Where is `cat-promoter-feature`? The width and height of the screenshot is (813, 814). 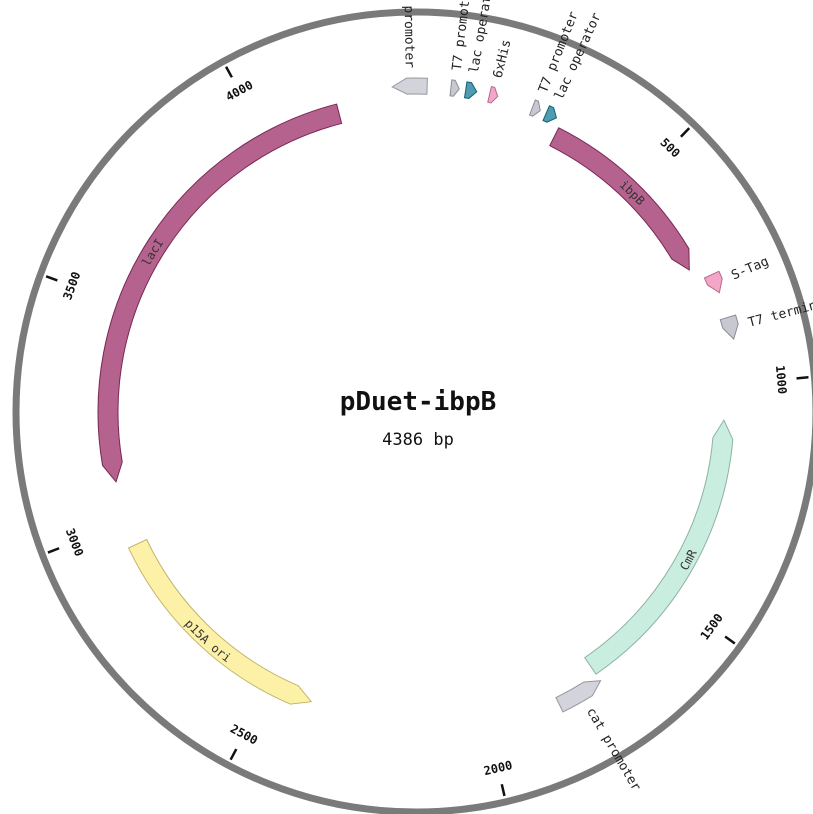
cat-promoter-feature is located at coordinates (578, 696).